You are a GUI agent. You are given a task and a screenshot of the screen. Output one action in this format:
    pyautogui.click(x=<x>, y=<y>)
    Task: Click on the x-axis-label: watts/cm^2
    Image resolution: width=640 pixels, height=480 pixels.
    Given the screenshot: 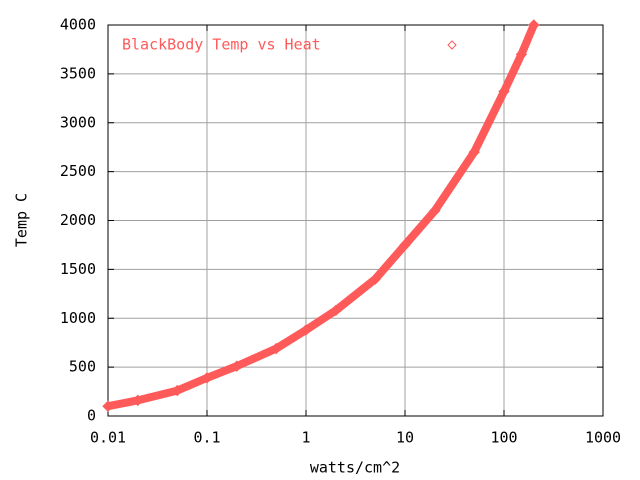 What is the action you would take?
    pyautogui.click(x=355, y=468)
    